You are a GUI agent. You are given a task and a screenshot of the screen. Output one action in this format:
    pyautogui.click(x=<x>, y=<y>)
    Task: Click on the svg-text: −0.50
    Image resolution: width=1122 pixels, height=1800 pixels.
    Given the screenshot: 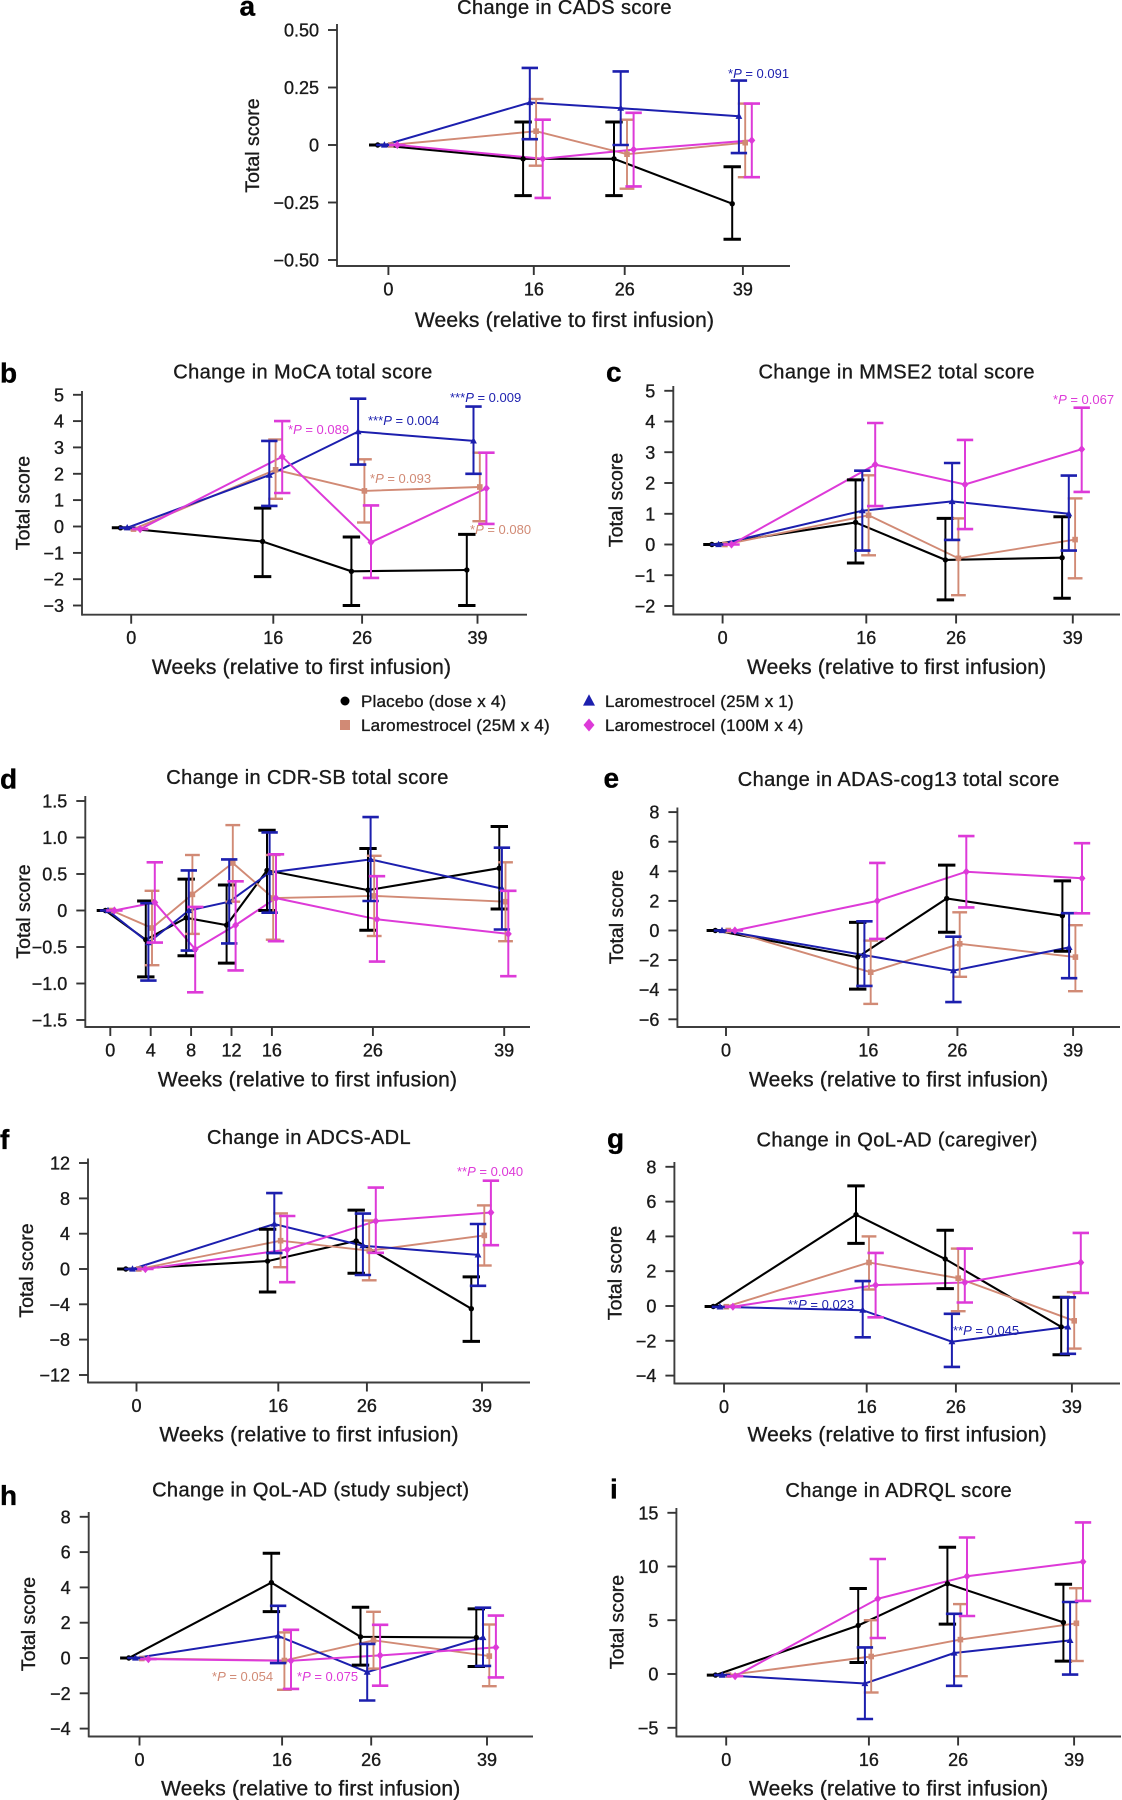 What is the action you would take?
    pyautogui.click(x=296, y=261)
    